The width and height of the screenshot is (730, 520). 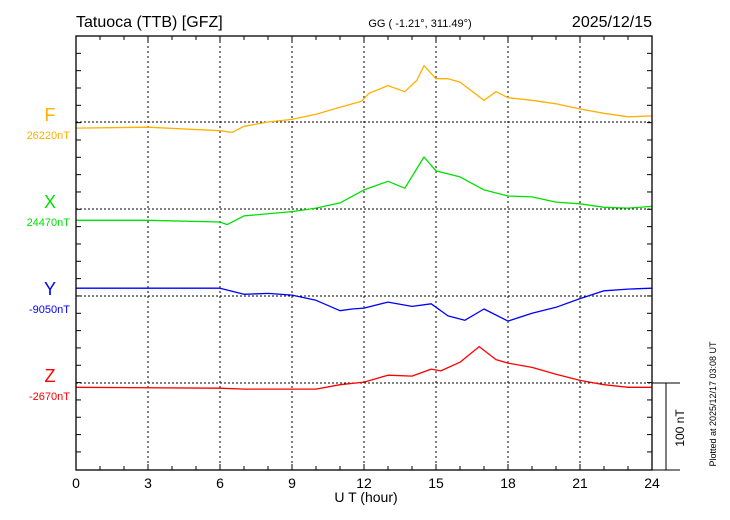 What do you see at coordinates (149, 22) in the screenshot?
I see `station-title: Tatuoca (TTB) [GFZ]` at bounding box center [149, 22].